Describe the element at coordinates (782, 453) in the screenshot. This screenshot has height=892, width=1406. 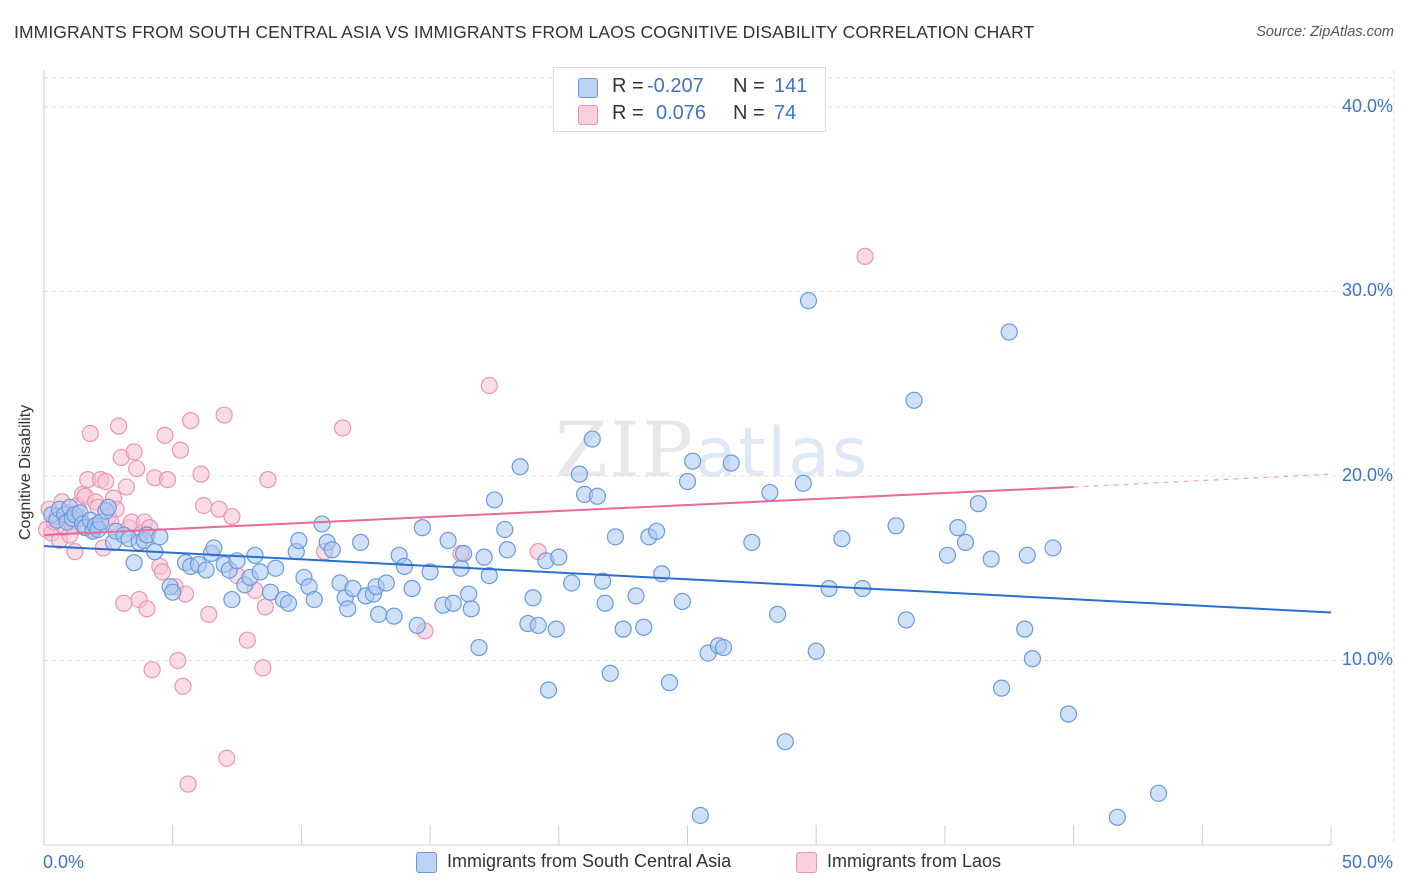
I see `watermark-atlas: atlas` at that location.